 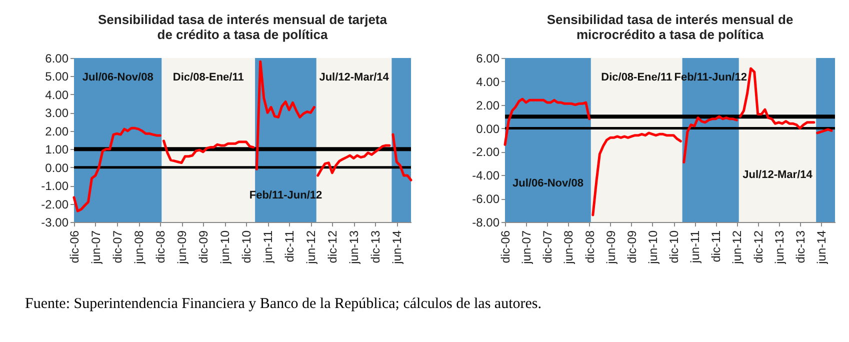 What do you see at coordinates (57, 113) in the screenshot?
I see `y-tick-label: 3.00` at bounding box center [57, 113].